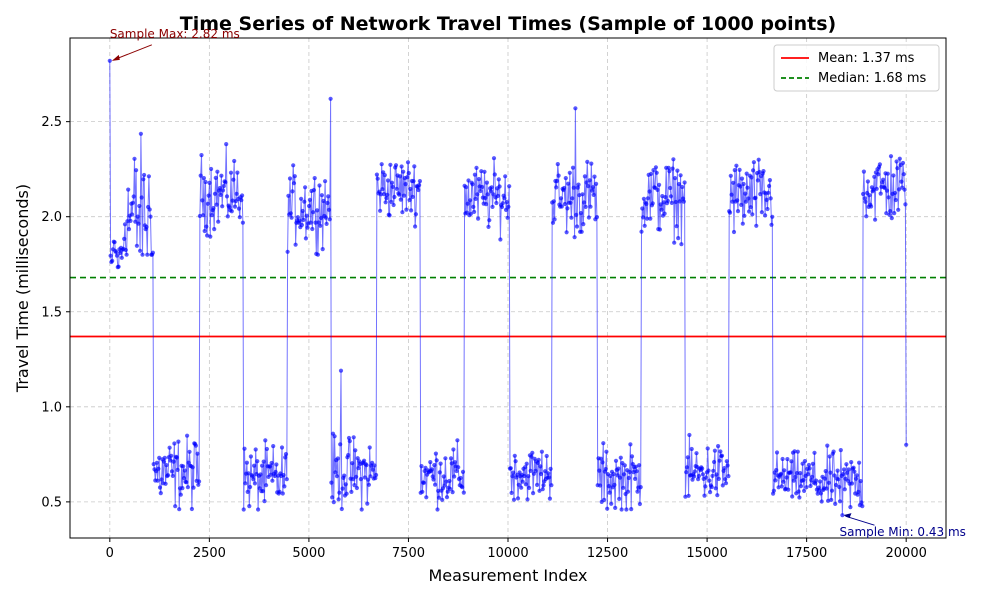  I want to click on x-tick-label: 12500, so click(607, 553).